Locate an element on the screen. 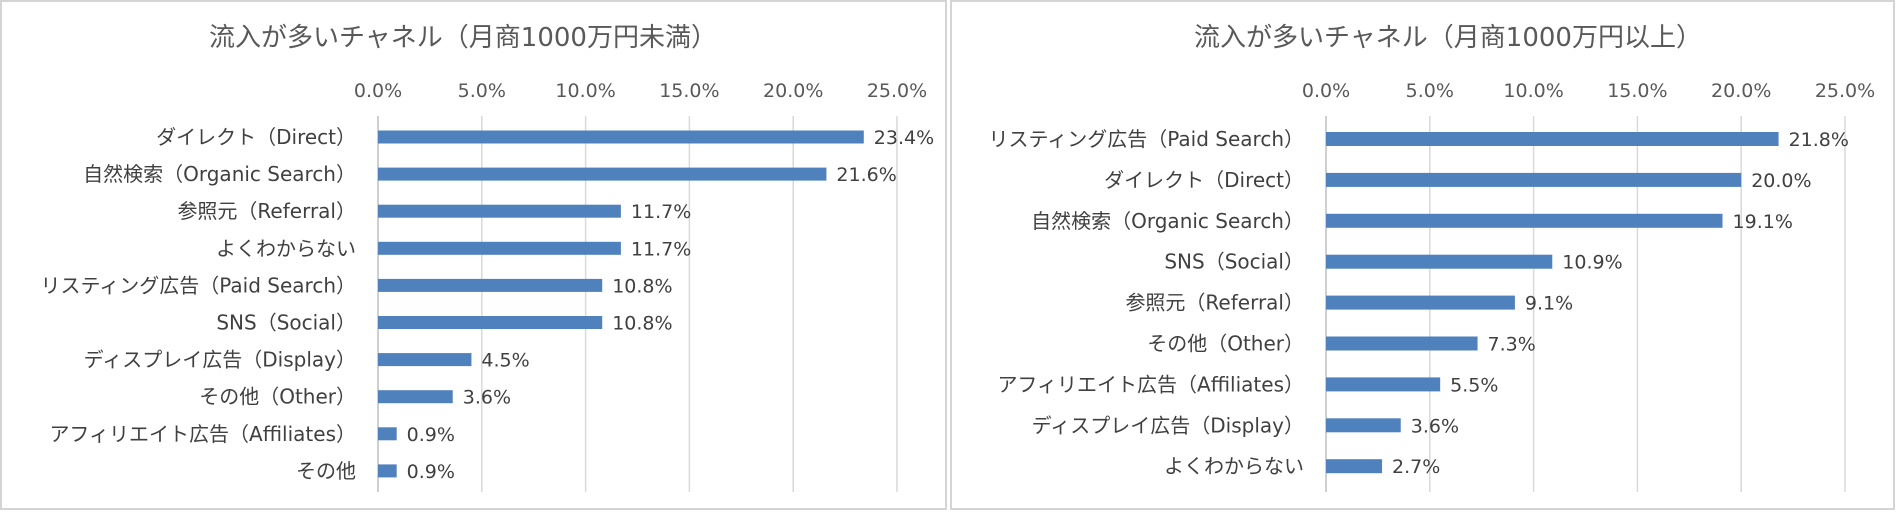 This screenshot has height=512, width=1897. data-label: 9.1% is located at coordinates (1549, 304).